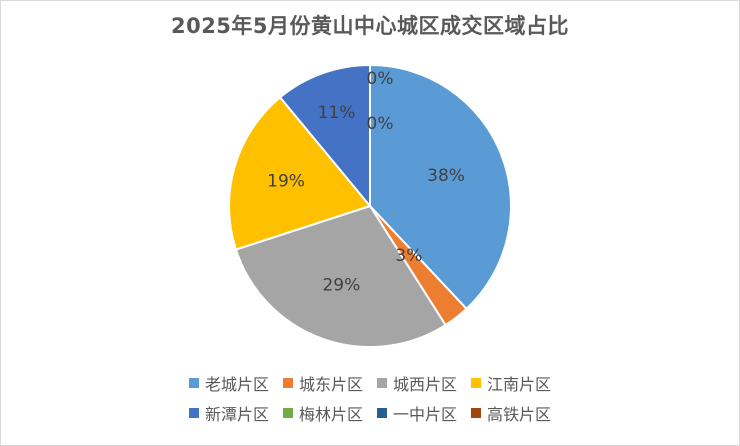  Describe the element at coordinates (519, 384) in the screenshot. I see `legend-label-4: 江南片区` at that location.